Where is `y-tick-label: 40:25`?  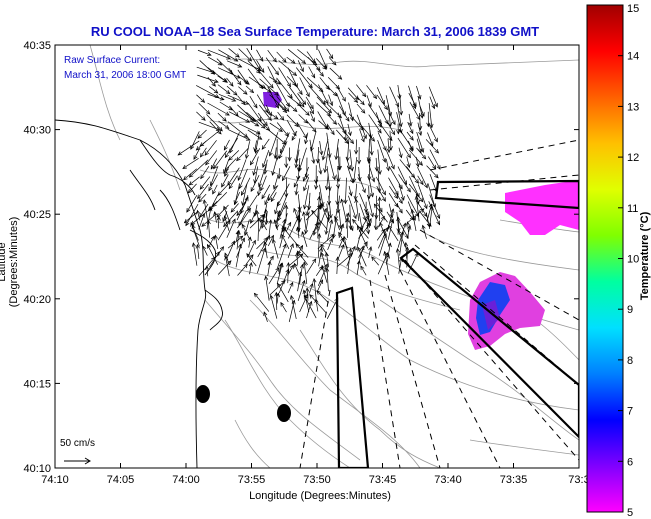 y-tick-label: 40:25 is located at coordinates (37, 215).